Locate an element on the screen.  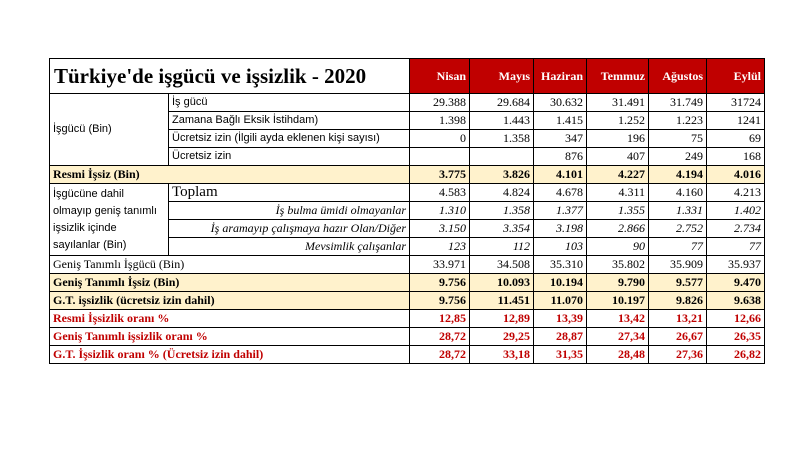
cell: 11.070 is located at coordinates (560, 300).